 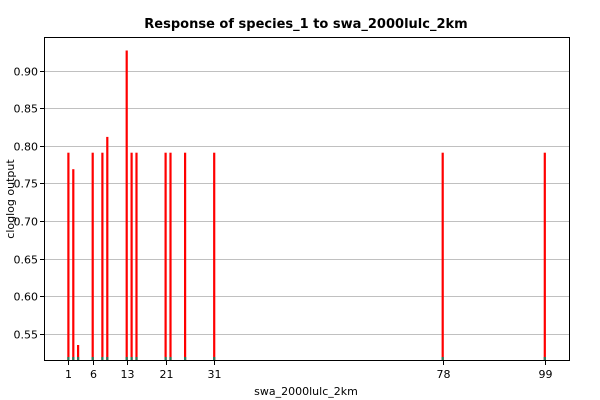 I want to click on y-tick-label: 0.90, so click(x=26, y=72).